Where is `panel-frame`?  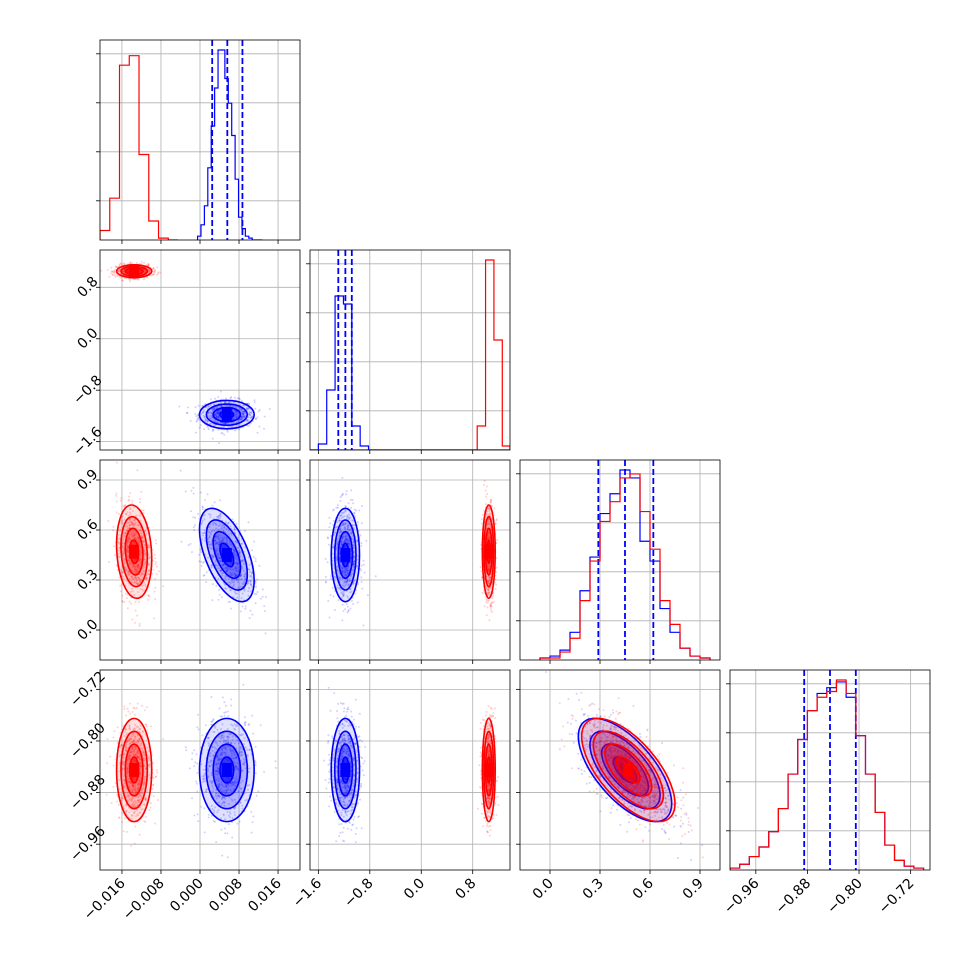
panel-frame is located at coordinates (410, 560).